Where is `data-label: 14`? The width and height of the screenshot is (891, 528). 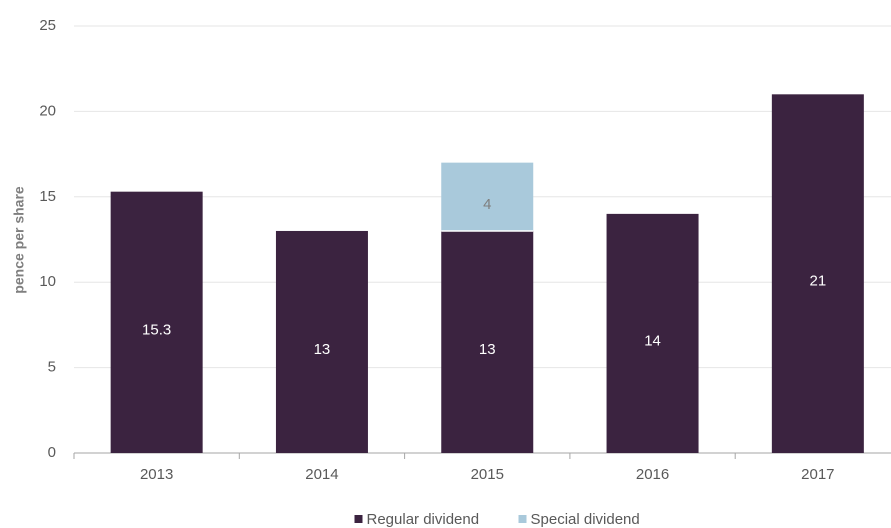
data-label: 14 is located at coordinates (652, 340).